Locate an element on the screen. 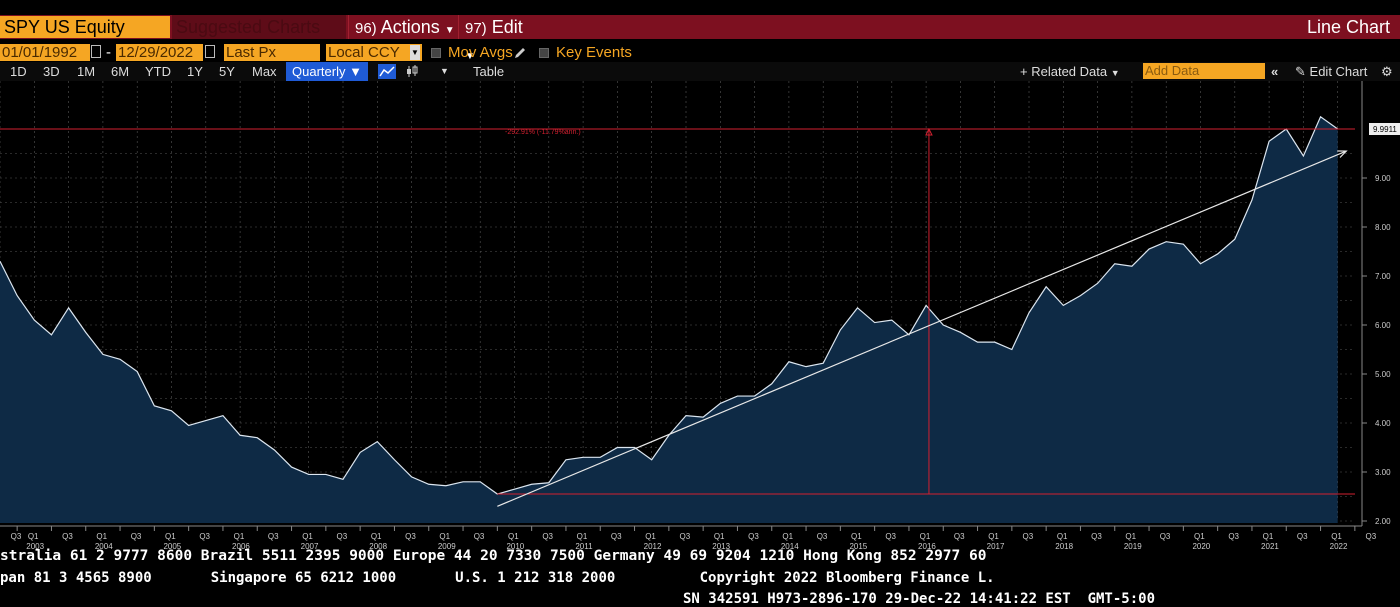 This screenshot has height=607, width=1400. actions-menu: 96) Actions ▼ is located at coordinates (402, 27).